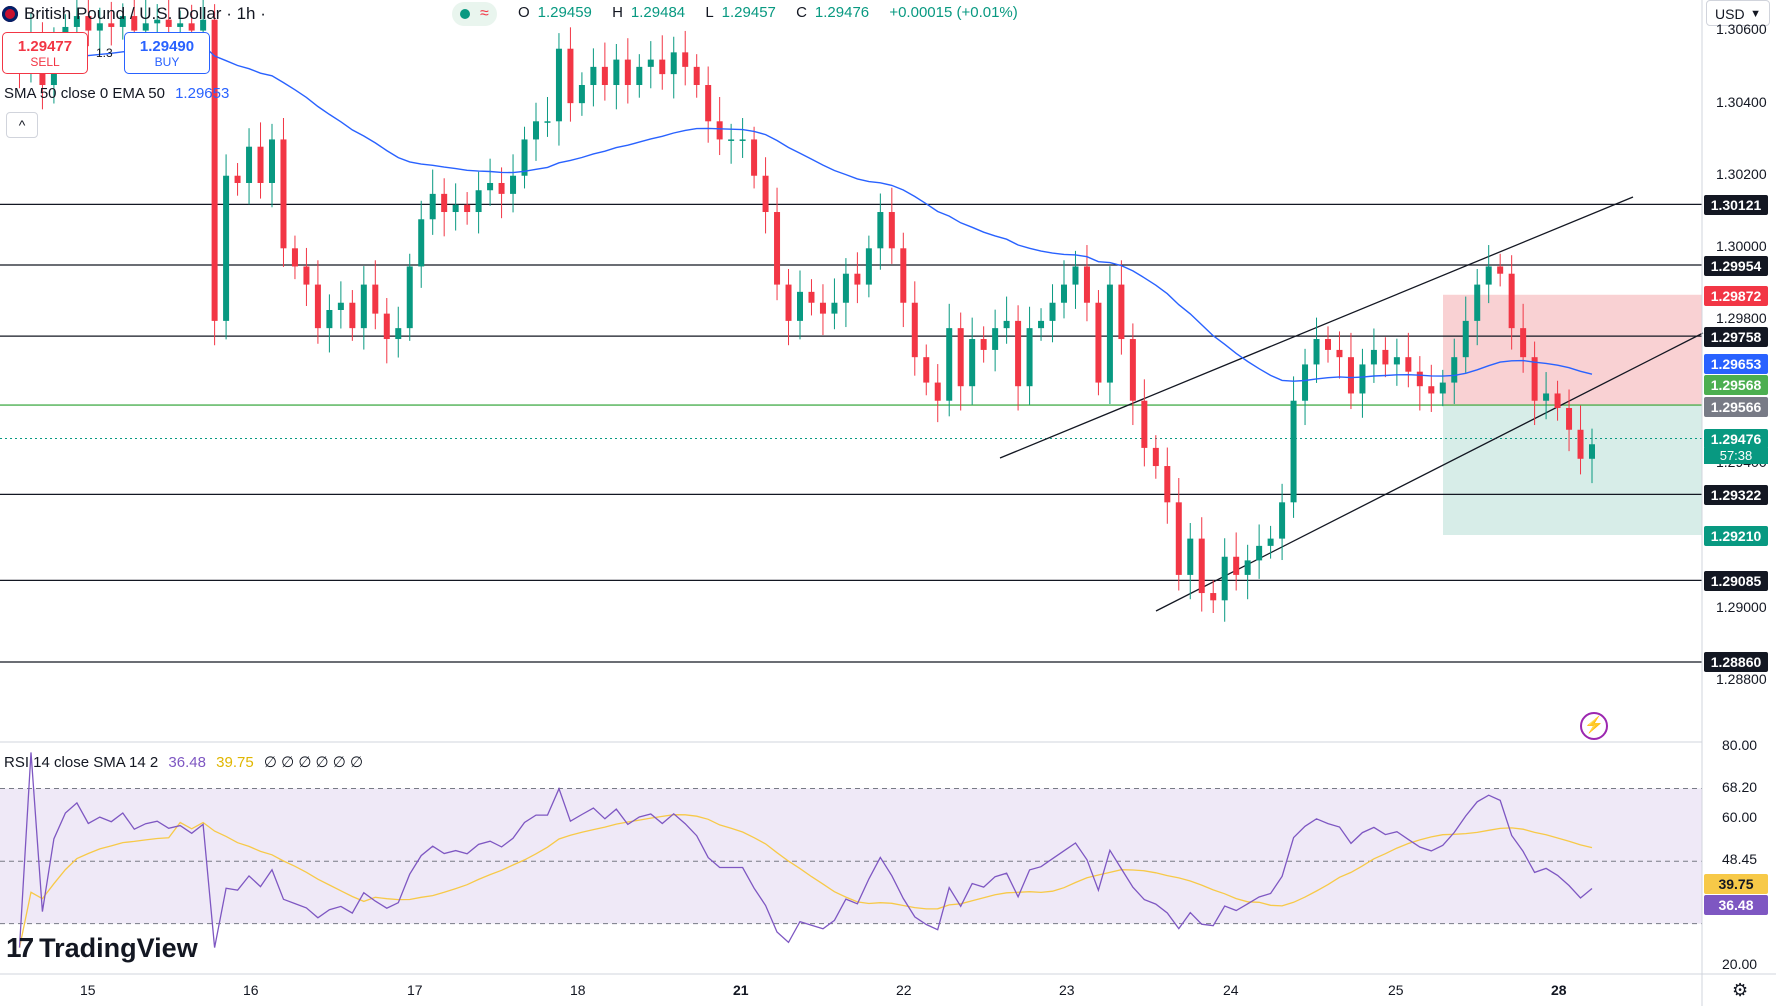 Image resolution: width=1776 pixels, height=1006 pixels. What do you see at coordinates (748, 12) in the screenshot?
I see `low-value: 1.29457` at bounding box center [748, 12].